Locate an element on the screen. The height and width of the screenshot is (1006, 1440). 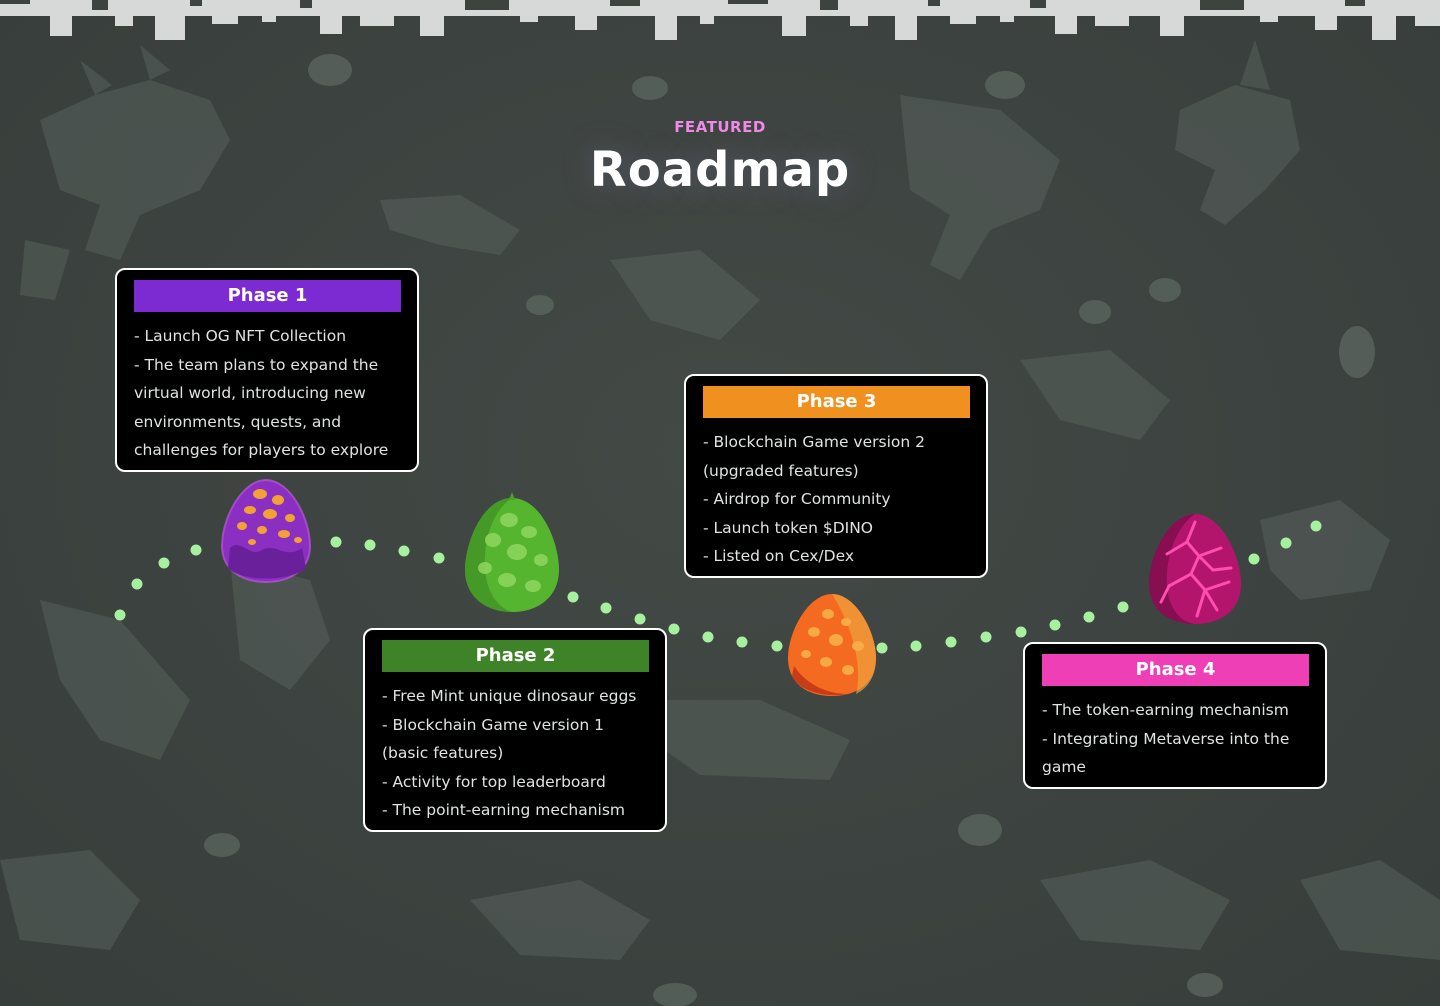
phase-1-item: - Launch OG NFT Collection is located at coordinates (240, 336).